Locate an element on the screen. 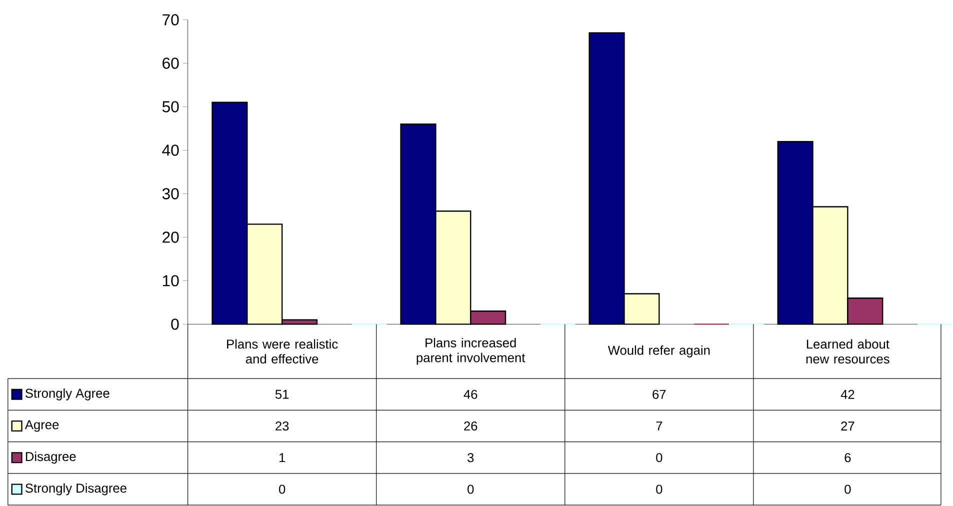 This screenshot has width=953, height=506. legend-label: Agree is located at coordinates (41, 426).